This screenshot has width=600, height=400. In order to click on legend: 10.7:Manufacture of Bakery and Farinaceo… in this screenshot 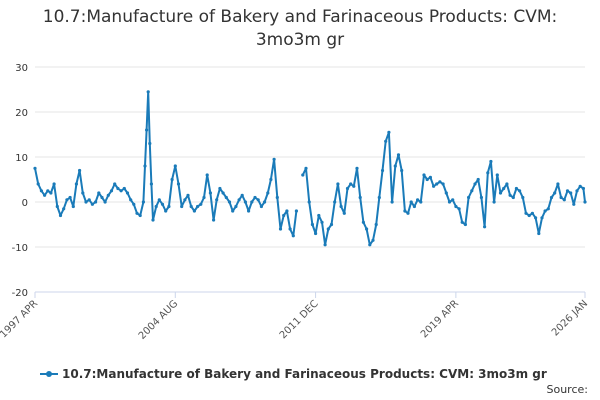, I will do `click(293, 374)`.